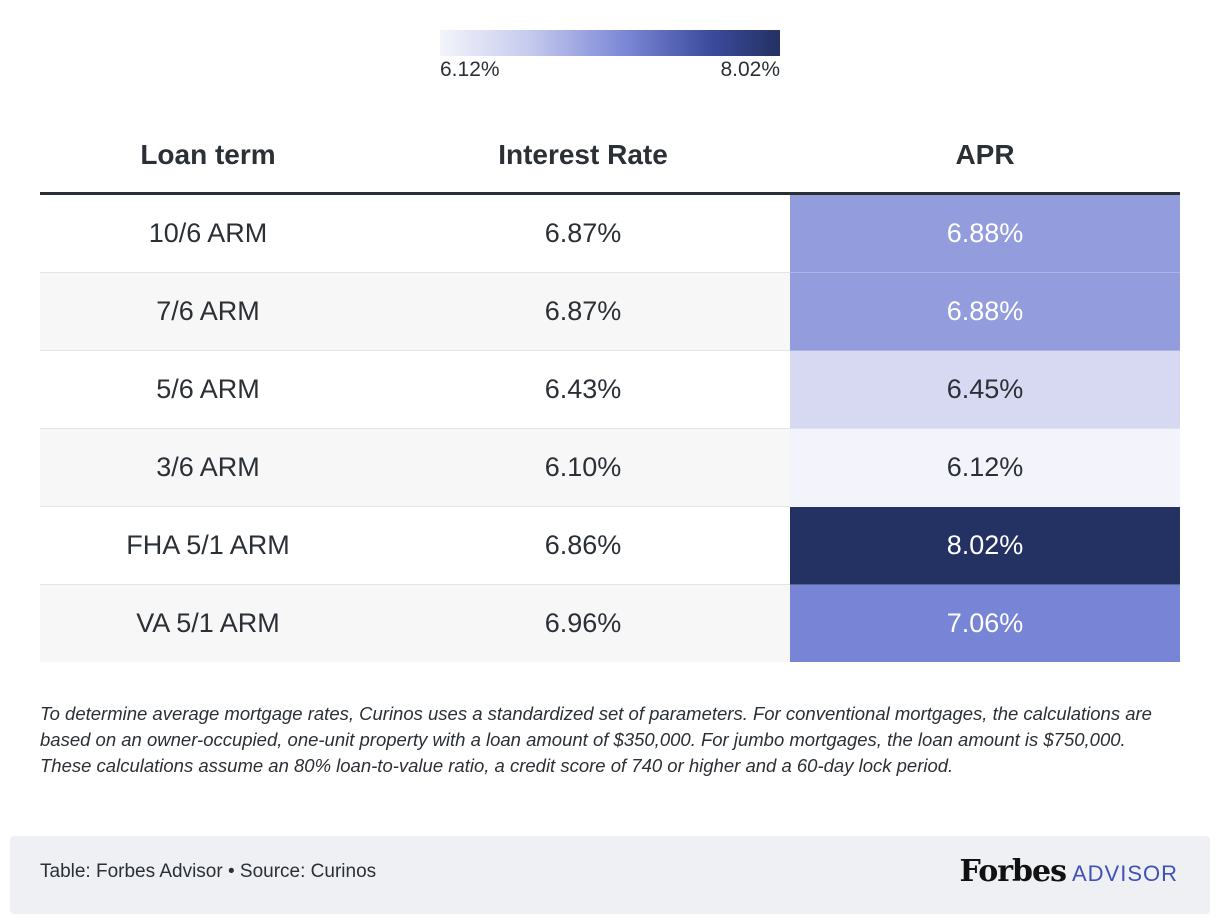 The height and width of the screenshot is (924, 1220). I want to click on source-credit: Table: Forbes Advisor • Source: Curinos, so click(208, 871).